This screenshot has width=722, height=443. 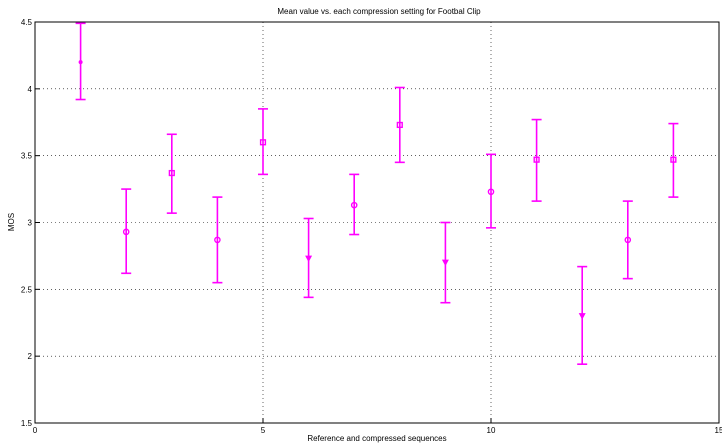 I want to click on y-tick-label: 3, so click(x=30, y=223).